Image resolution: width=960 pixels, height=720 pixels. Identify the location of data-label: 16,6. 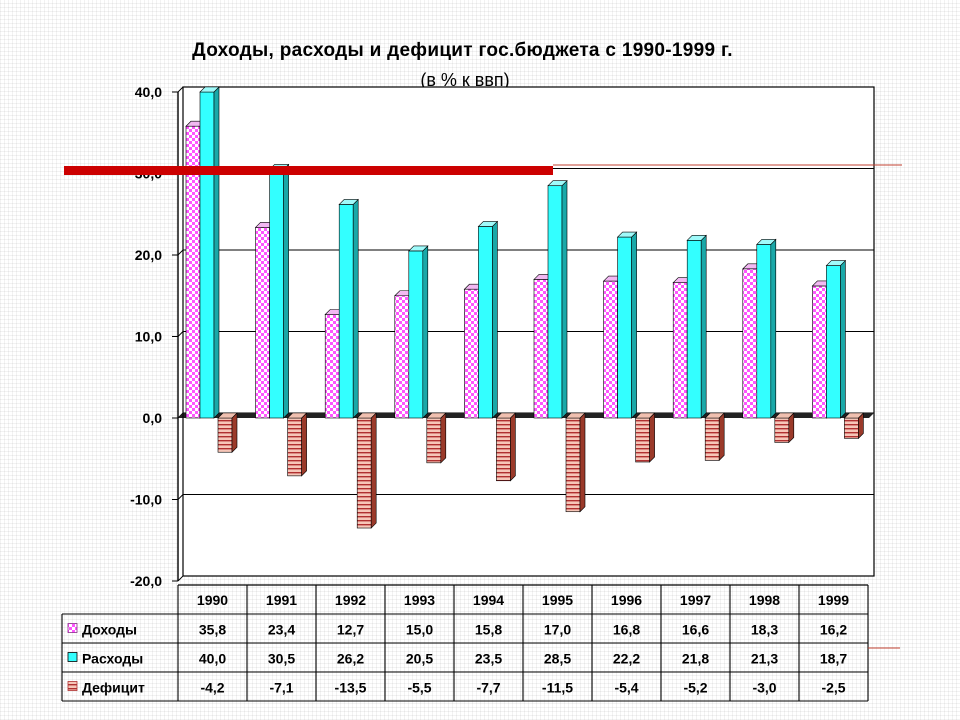
(695, 630).